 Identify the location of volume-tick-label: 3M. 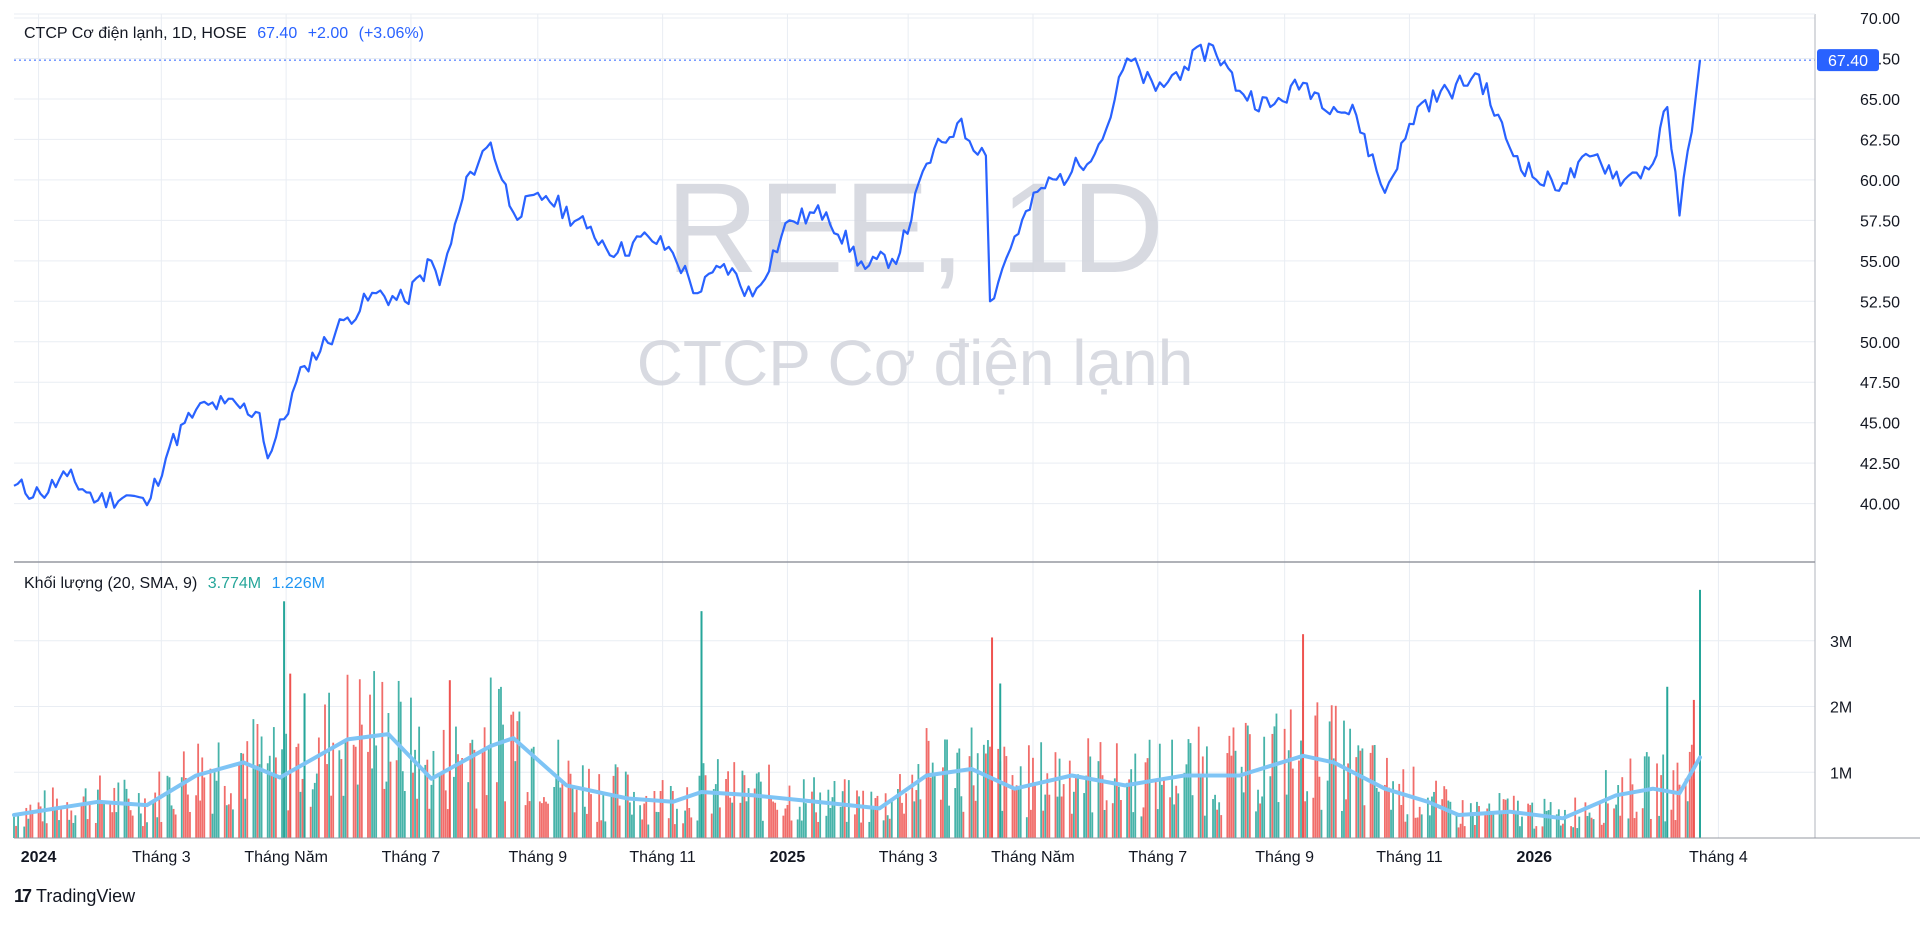
(1841, 642).